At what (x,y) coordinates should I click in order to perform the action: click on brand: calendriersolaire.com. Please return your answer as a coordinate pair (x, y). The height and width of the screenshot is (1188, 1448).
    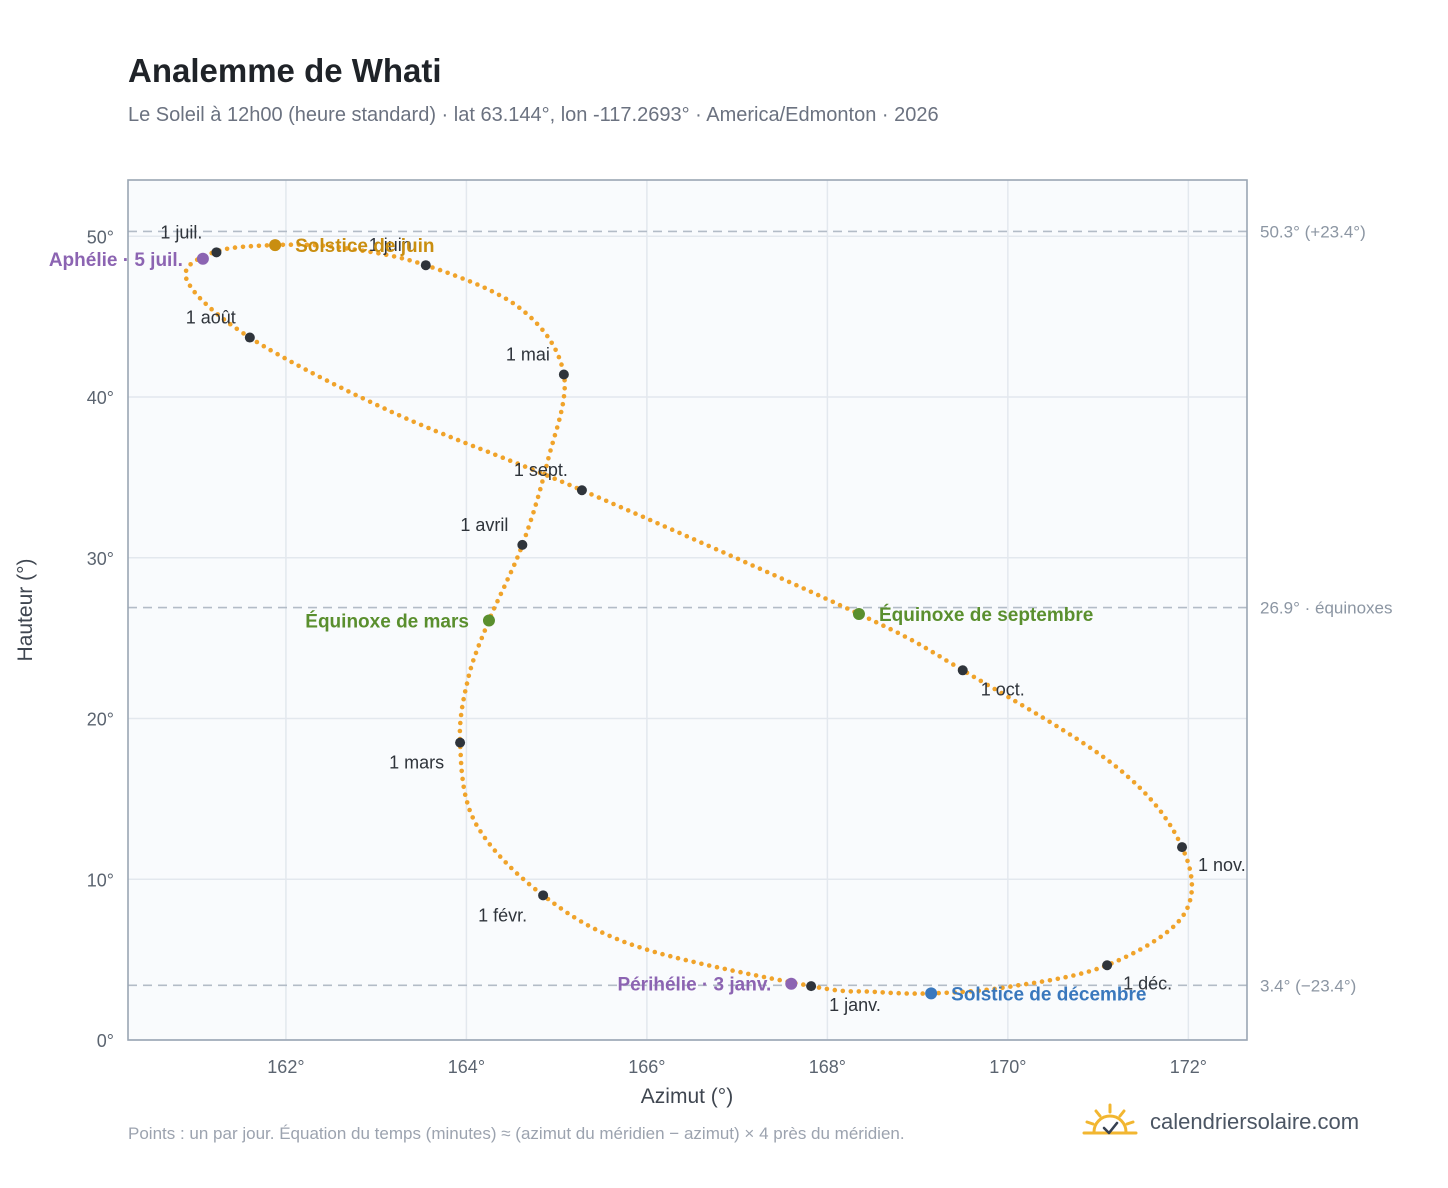
    Looking at the image, I should click on (1220, 1122).